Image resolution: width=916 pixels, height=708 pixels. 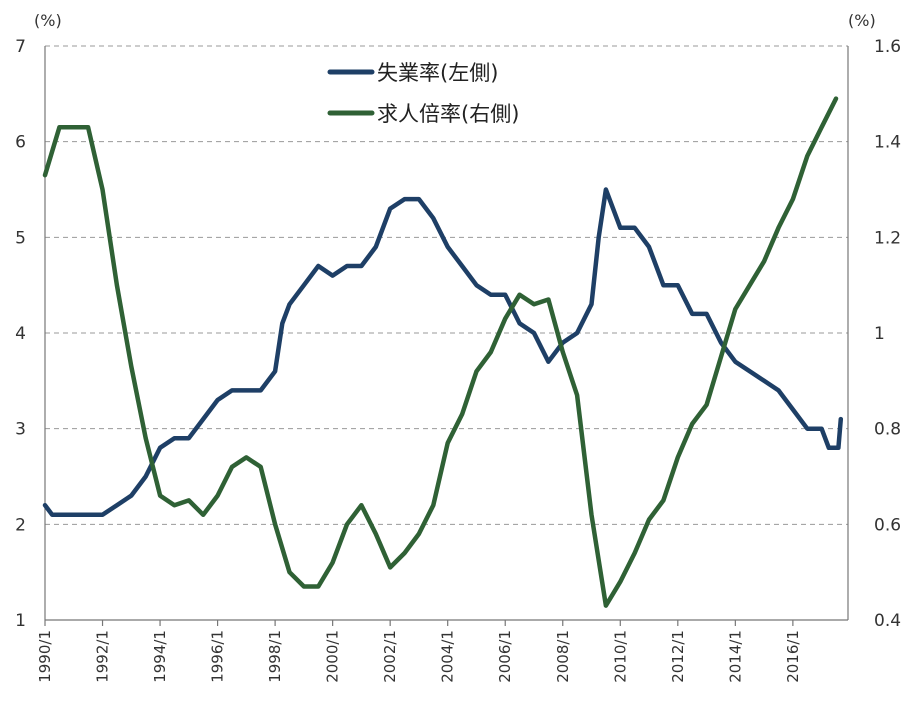 What do you see at coordinates (45, 656) in the screenshot?
I see `x-tick-label: 1990/1` at bounding box center [45, 656].